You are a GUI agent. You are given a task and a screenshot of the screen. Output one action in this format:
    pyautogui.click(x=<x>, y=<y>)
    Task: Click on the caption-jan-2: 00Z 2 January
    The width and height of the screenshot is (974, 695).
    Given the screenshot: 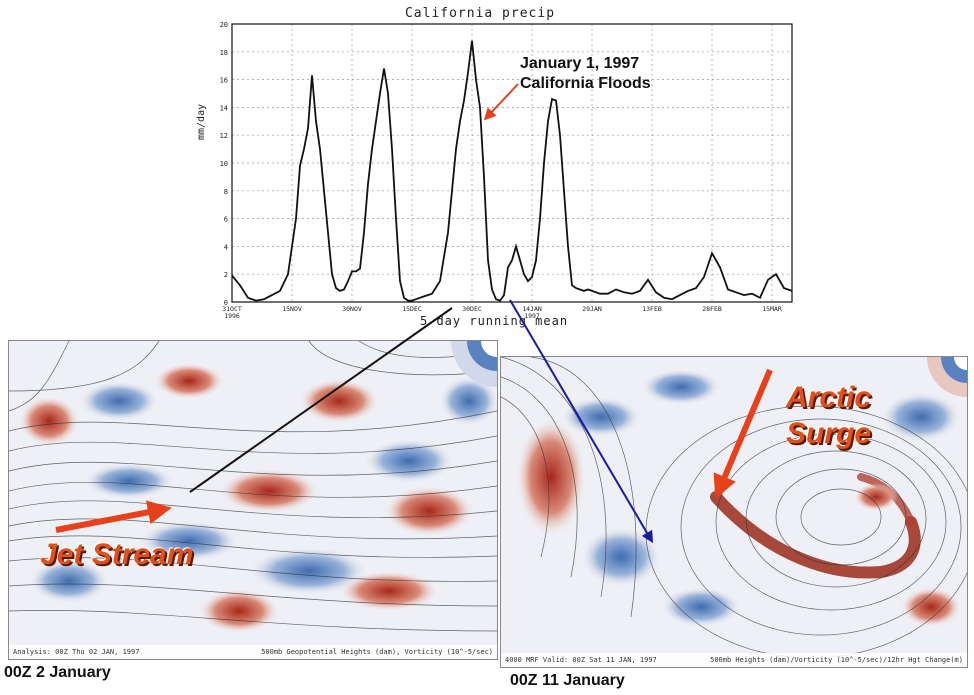 What is the action you would take?
    pyautogui.click(x=57, y=672)
    